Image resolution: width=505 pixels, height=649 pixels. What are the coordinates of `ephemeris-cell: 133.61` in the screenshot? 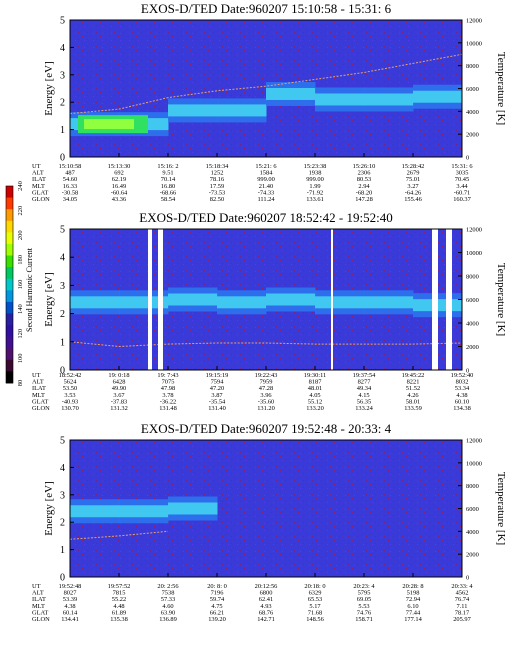 It's located at (315, 199).